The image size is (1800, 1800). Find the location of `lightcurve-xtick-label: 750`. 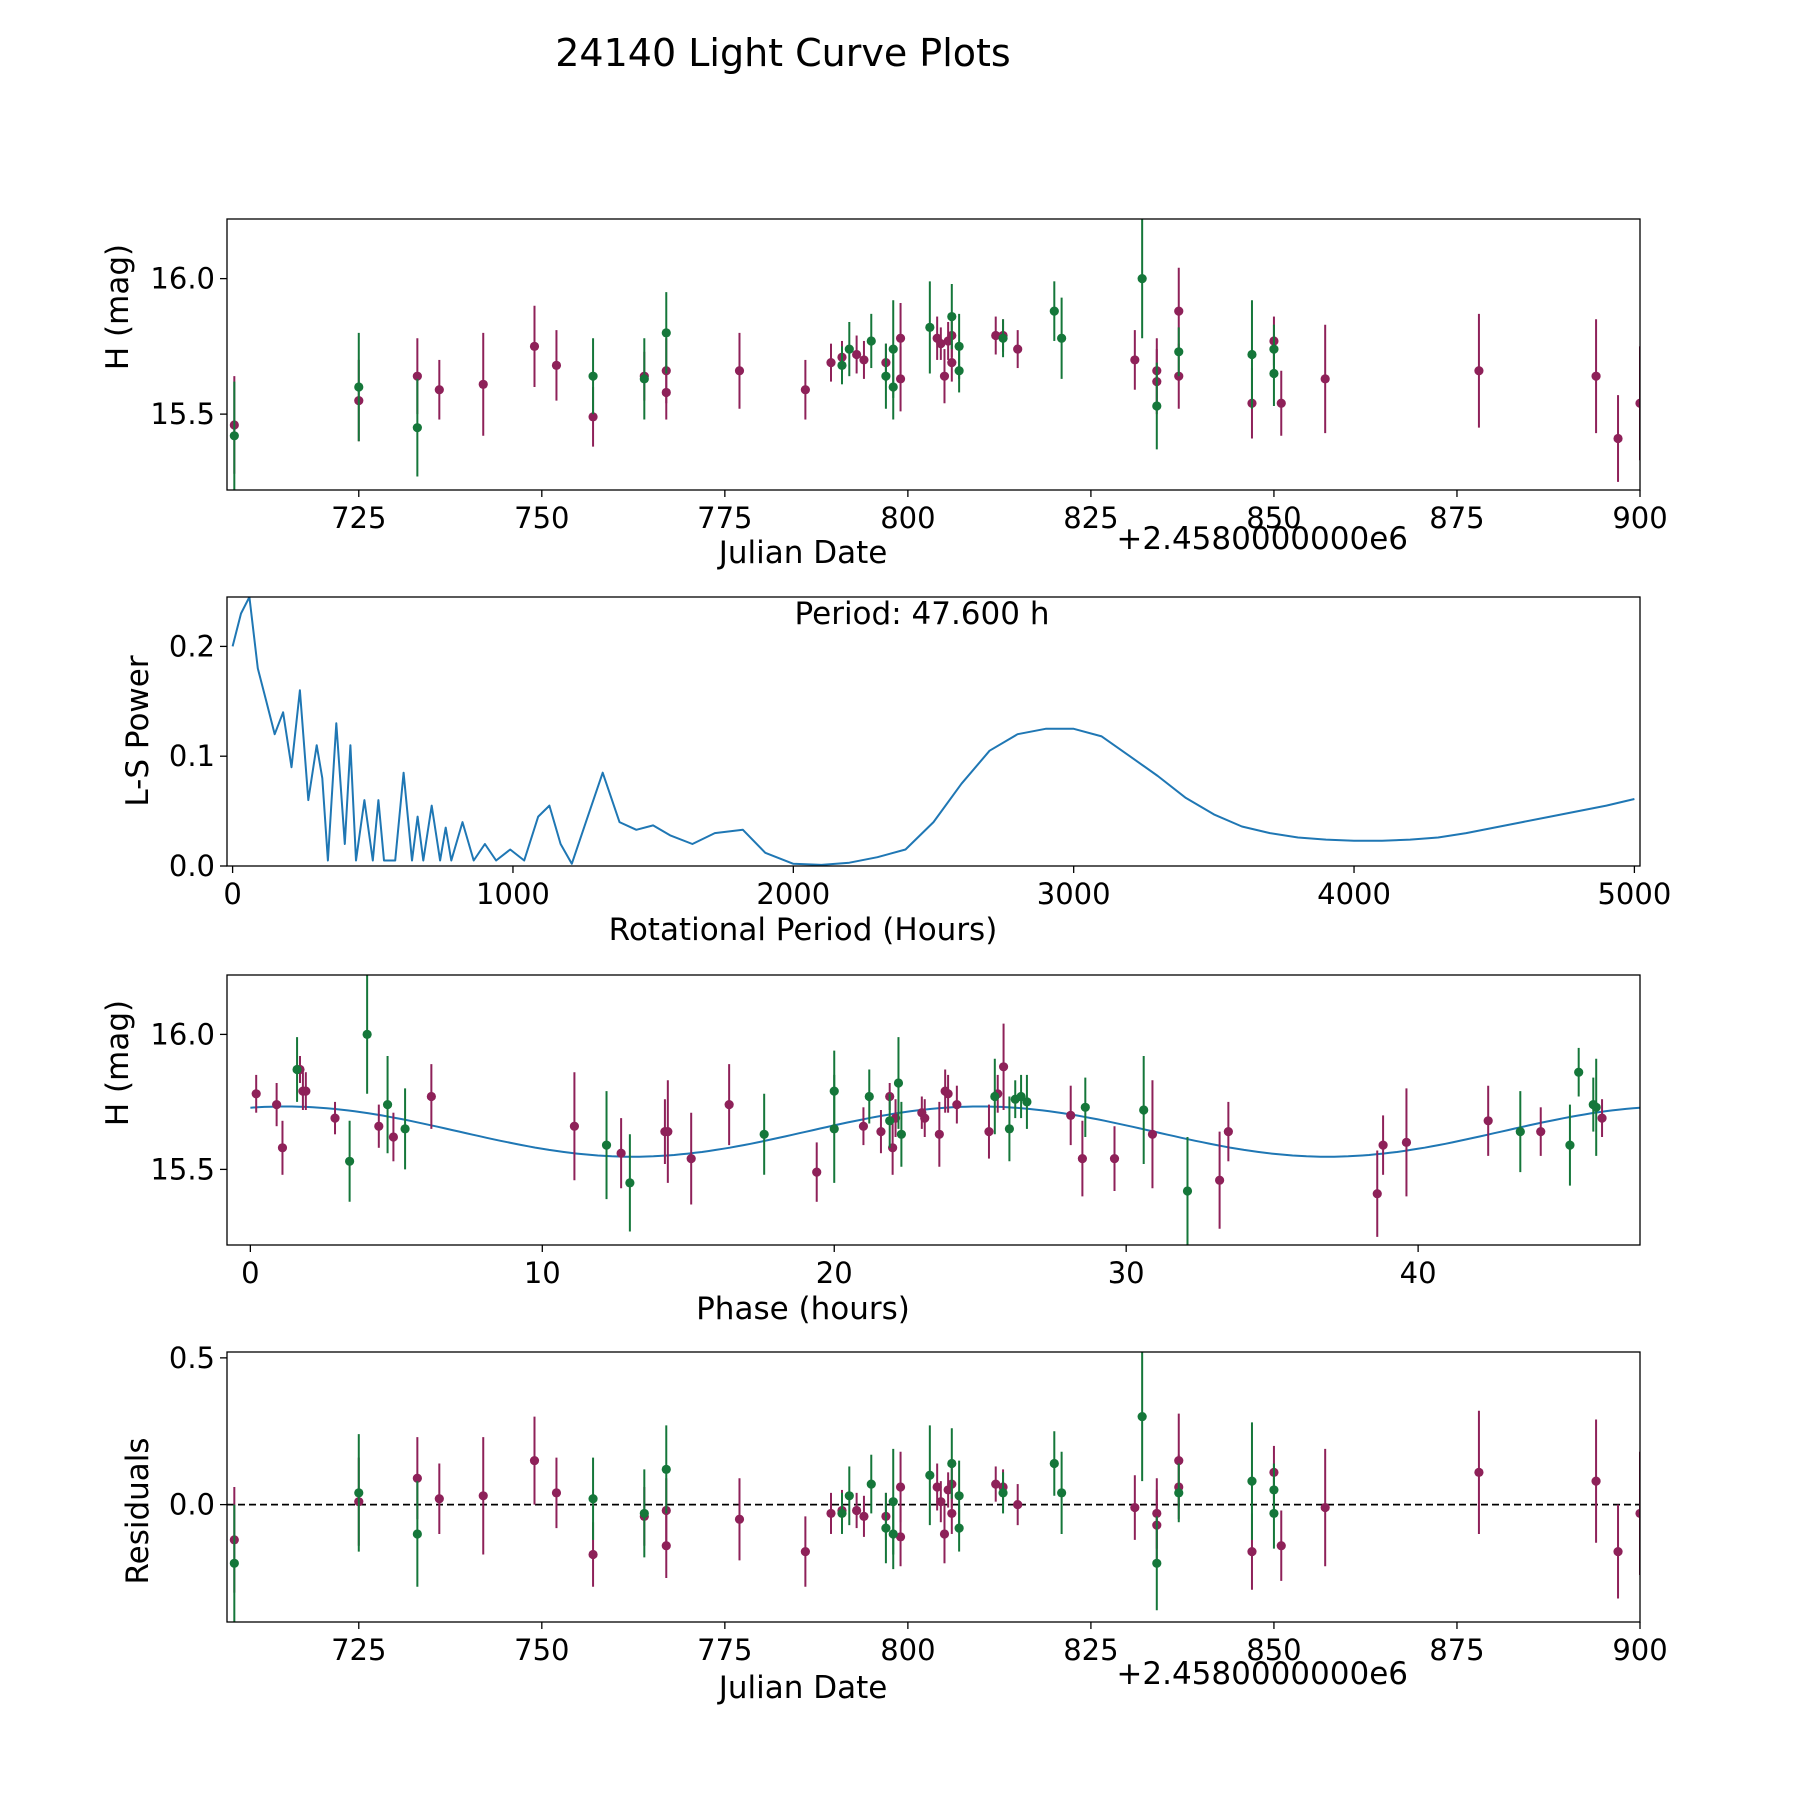

lightcurve-xtick-label: 750 is located at coordinates (541, 518).